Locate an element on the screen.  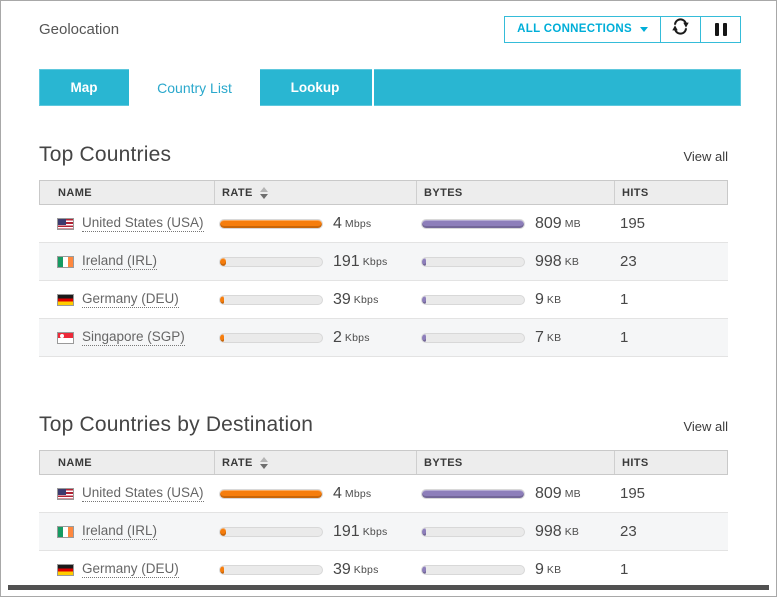
bytes-cell: 7 KB is located at coordinates (514, 338).